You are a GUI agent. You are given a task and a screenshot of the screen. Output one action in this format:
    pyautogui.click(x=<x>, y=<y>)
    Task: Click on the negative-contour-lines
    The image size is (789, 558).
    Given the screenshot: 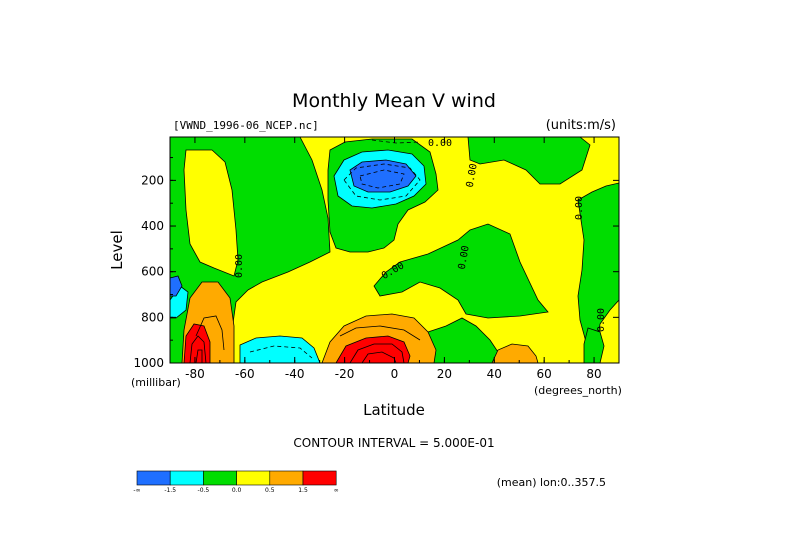 What is the action you would take?
    pyautogui.click(x=335, y=249)
    